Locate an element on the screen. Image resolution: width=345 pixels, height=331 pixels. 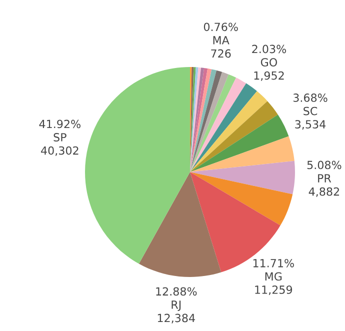
slice-label: SP is located at coordinates (60, 137).